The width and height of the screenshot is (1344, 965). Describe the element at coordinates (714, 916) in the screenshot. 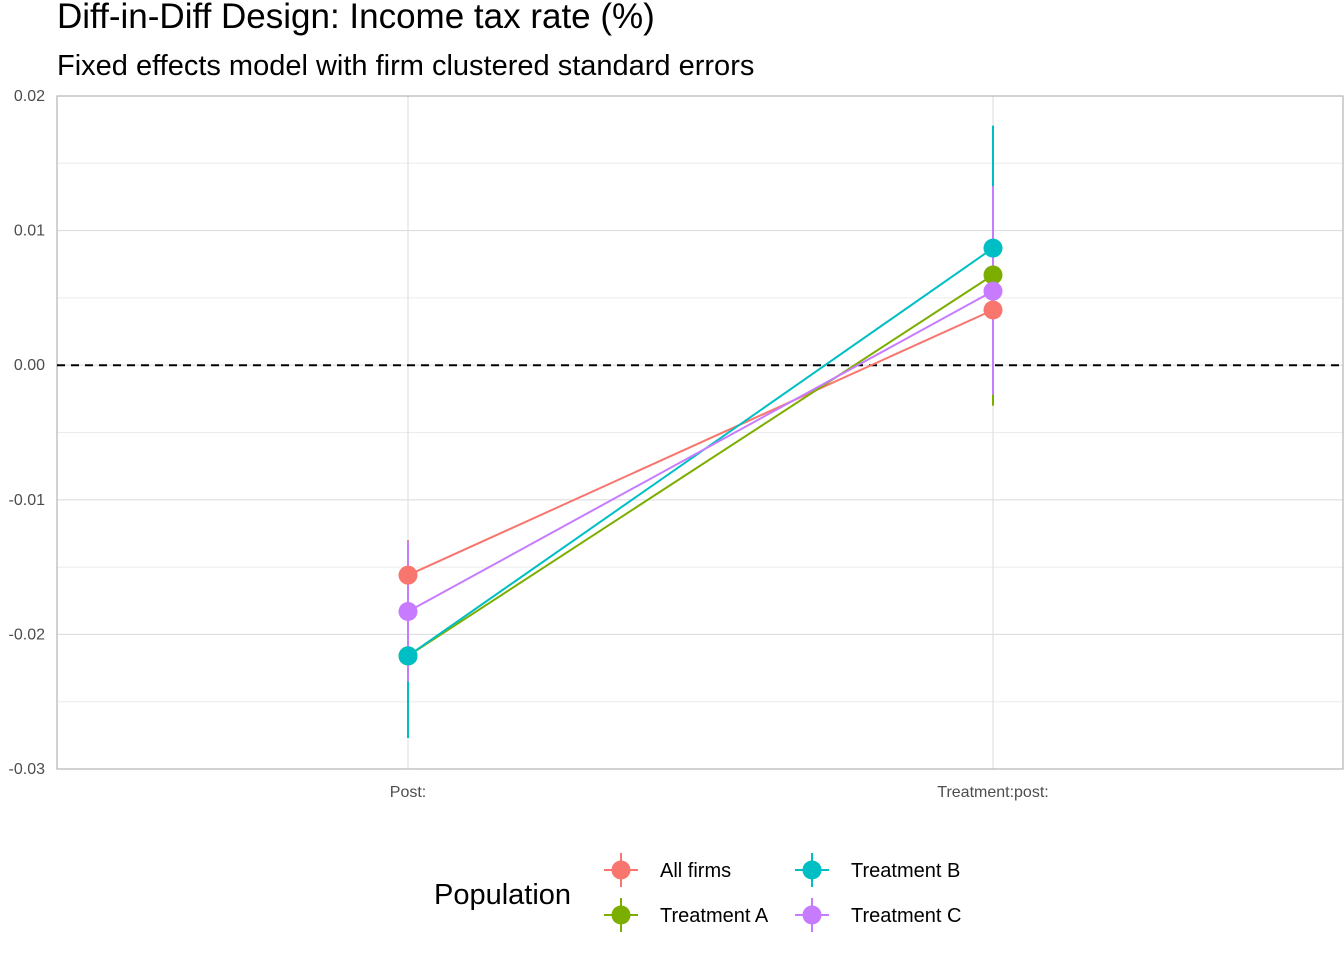

I see `legend-label: Treatment A` at that location.